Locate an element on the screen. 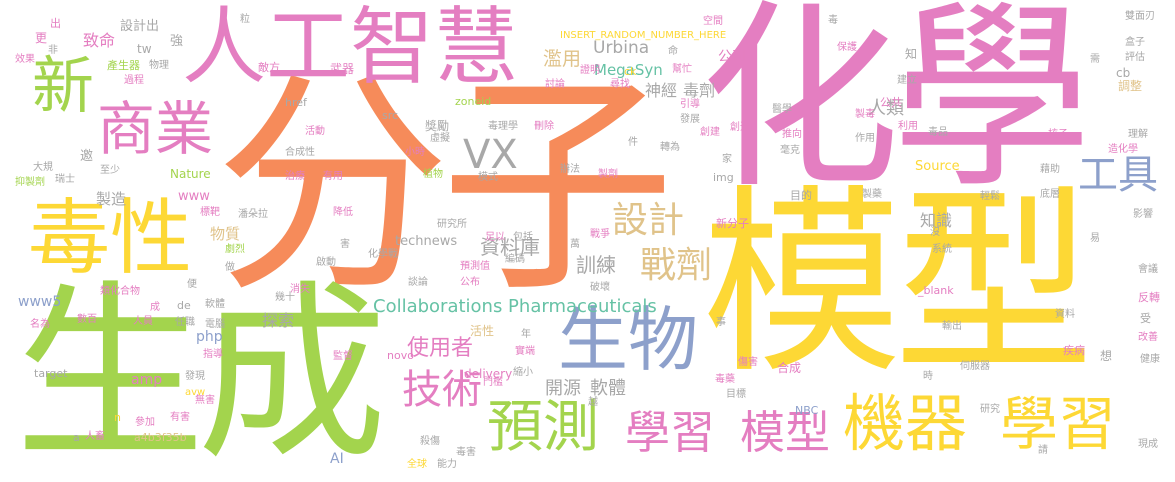 The width and height of the screenshot is (1175, 482). cloud-word: 模型 is located at coordinates (785, 432).